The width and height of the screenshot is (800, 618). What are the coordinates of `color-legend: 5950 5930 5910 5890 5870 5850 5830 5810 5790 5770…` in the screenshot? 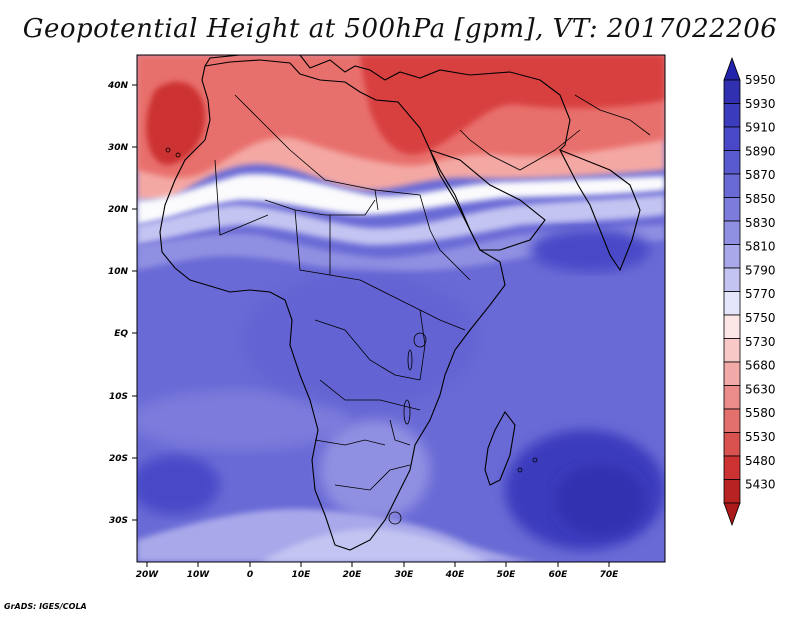 It's located at (749, 291).